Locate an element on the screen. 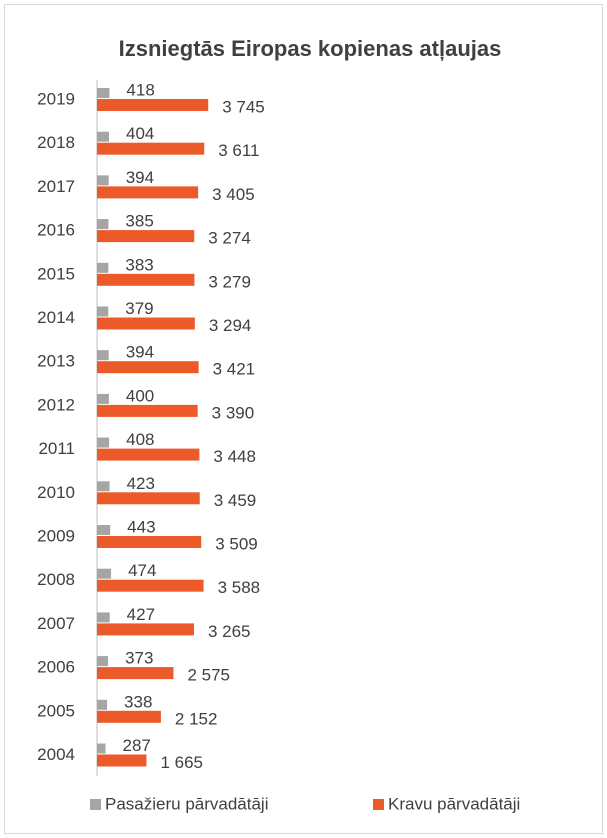  data-label: 385 is located at coordinates (139, 221).